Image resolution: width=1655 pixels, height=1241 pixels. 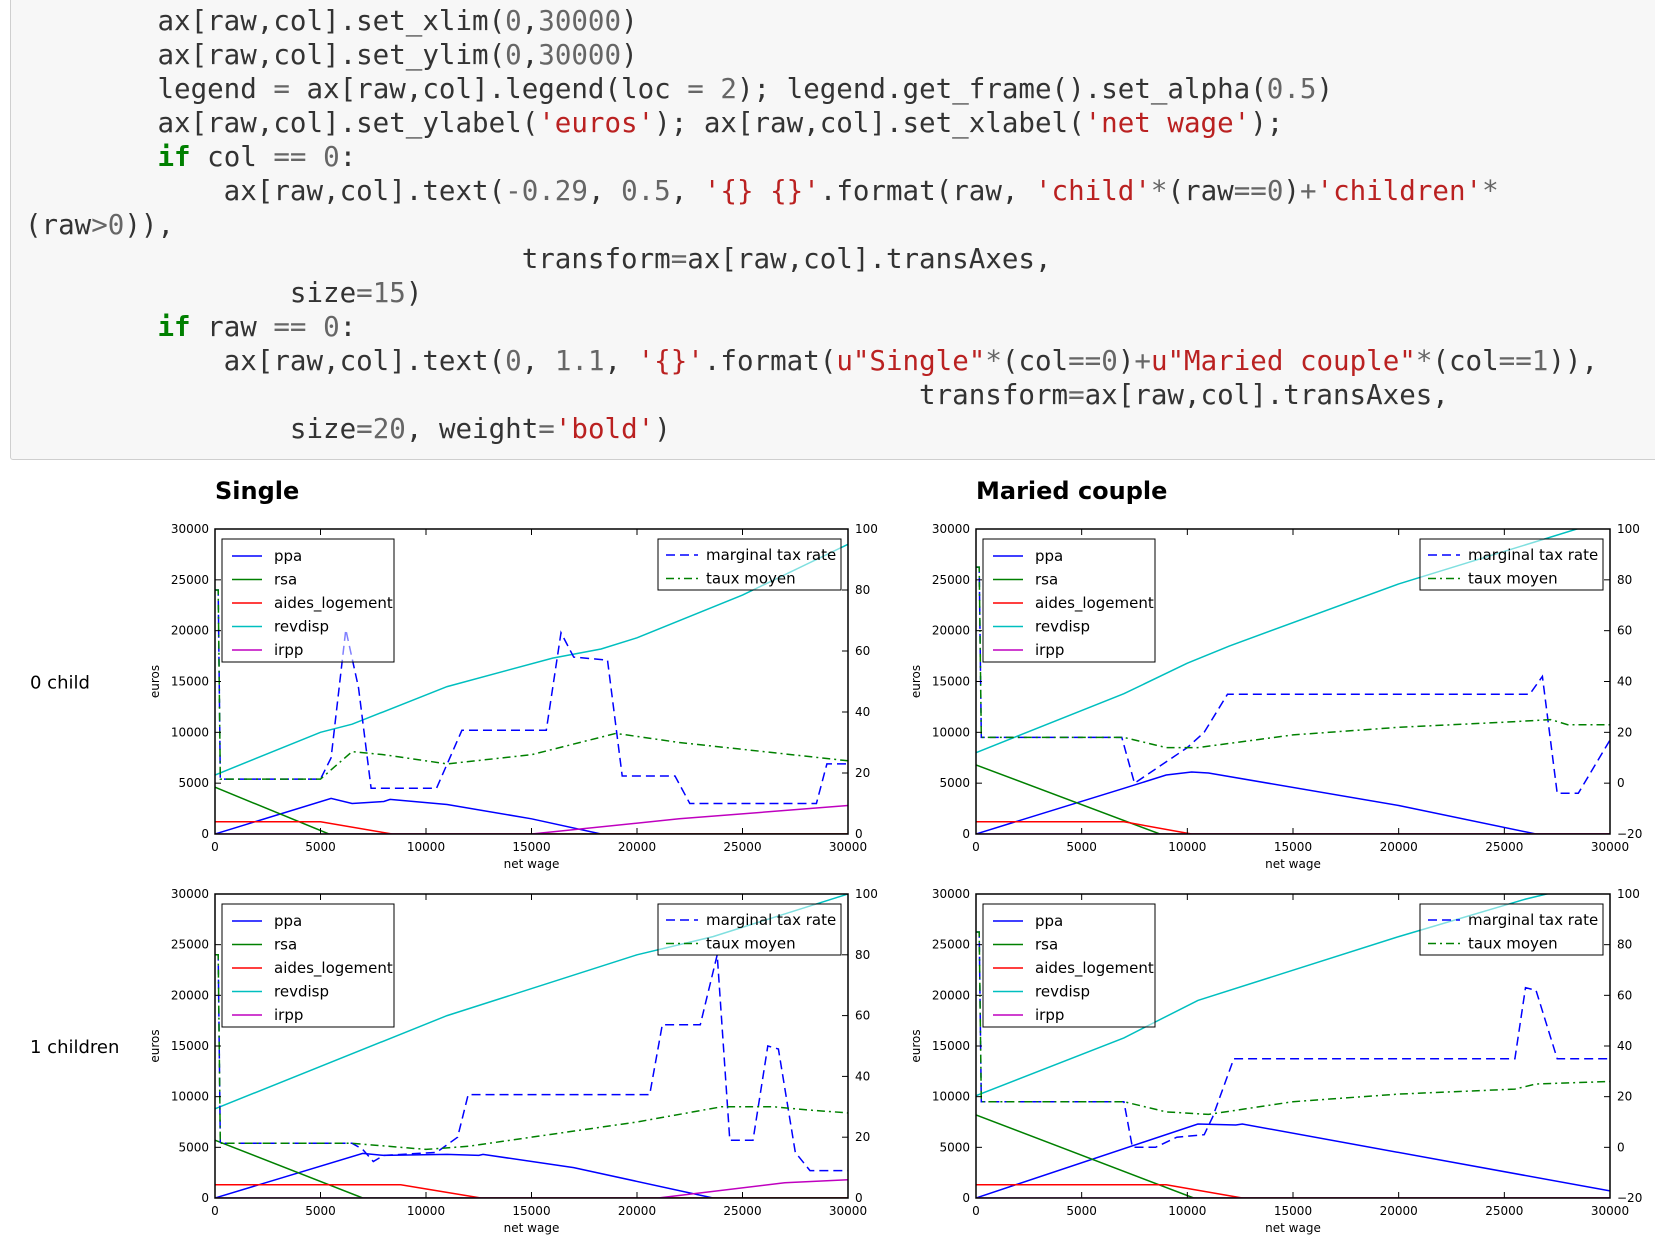 I want to click on legend-entry: ppa, so click(x=288, y=556).